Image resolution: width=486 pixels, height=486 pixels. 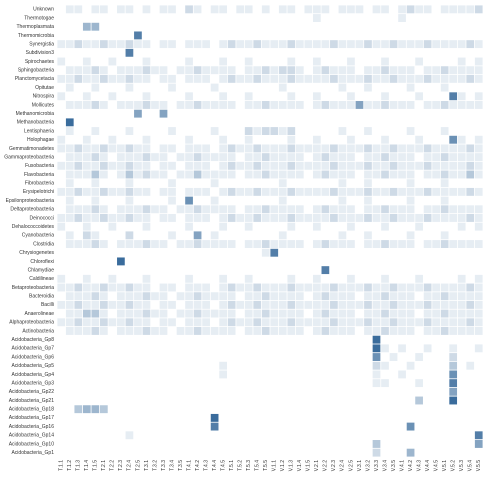 I want to click on column-label: T.2.3, so click(x=121, y=465).